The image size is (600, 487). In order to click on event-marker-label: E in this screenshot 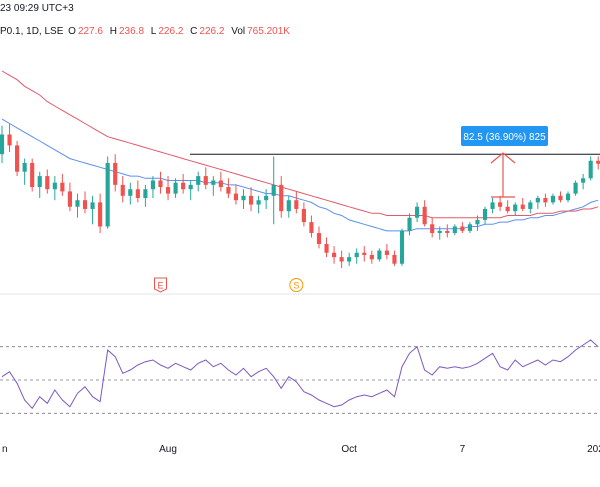, I will do `click(160, 286)`.